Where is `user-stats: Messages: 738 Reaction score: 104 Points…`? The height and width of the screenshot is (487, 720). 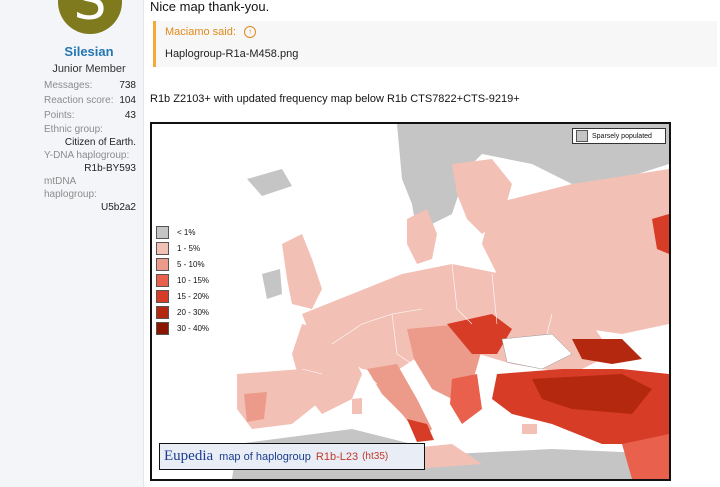
user-stats: Messages: 738 Reaction score: 104 Points… is located at coordinates (90, 146).